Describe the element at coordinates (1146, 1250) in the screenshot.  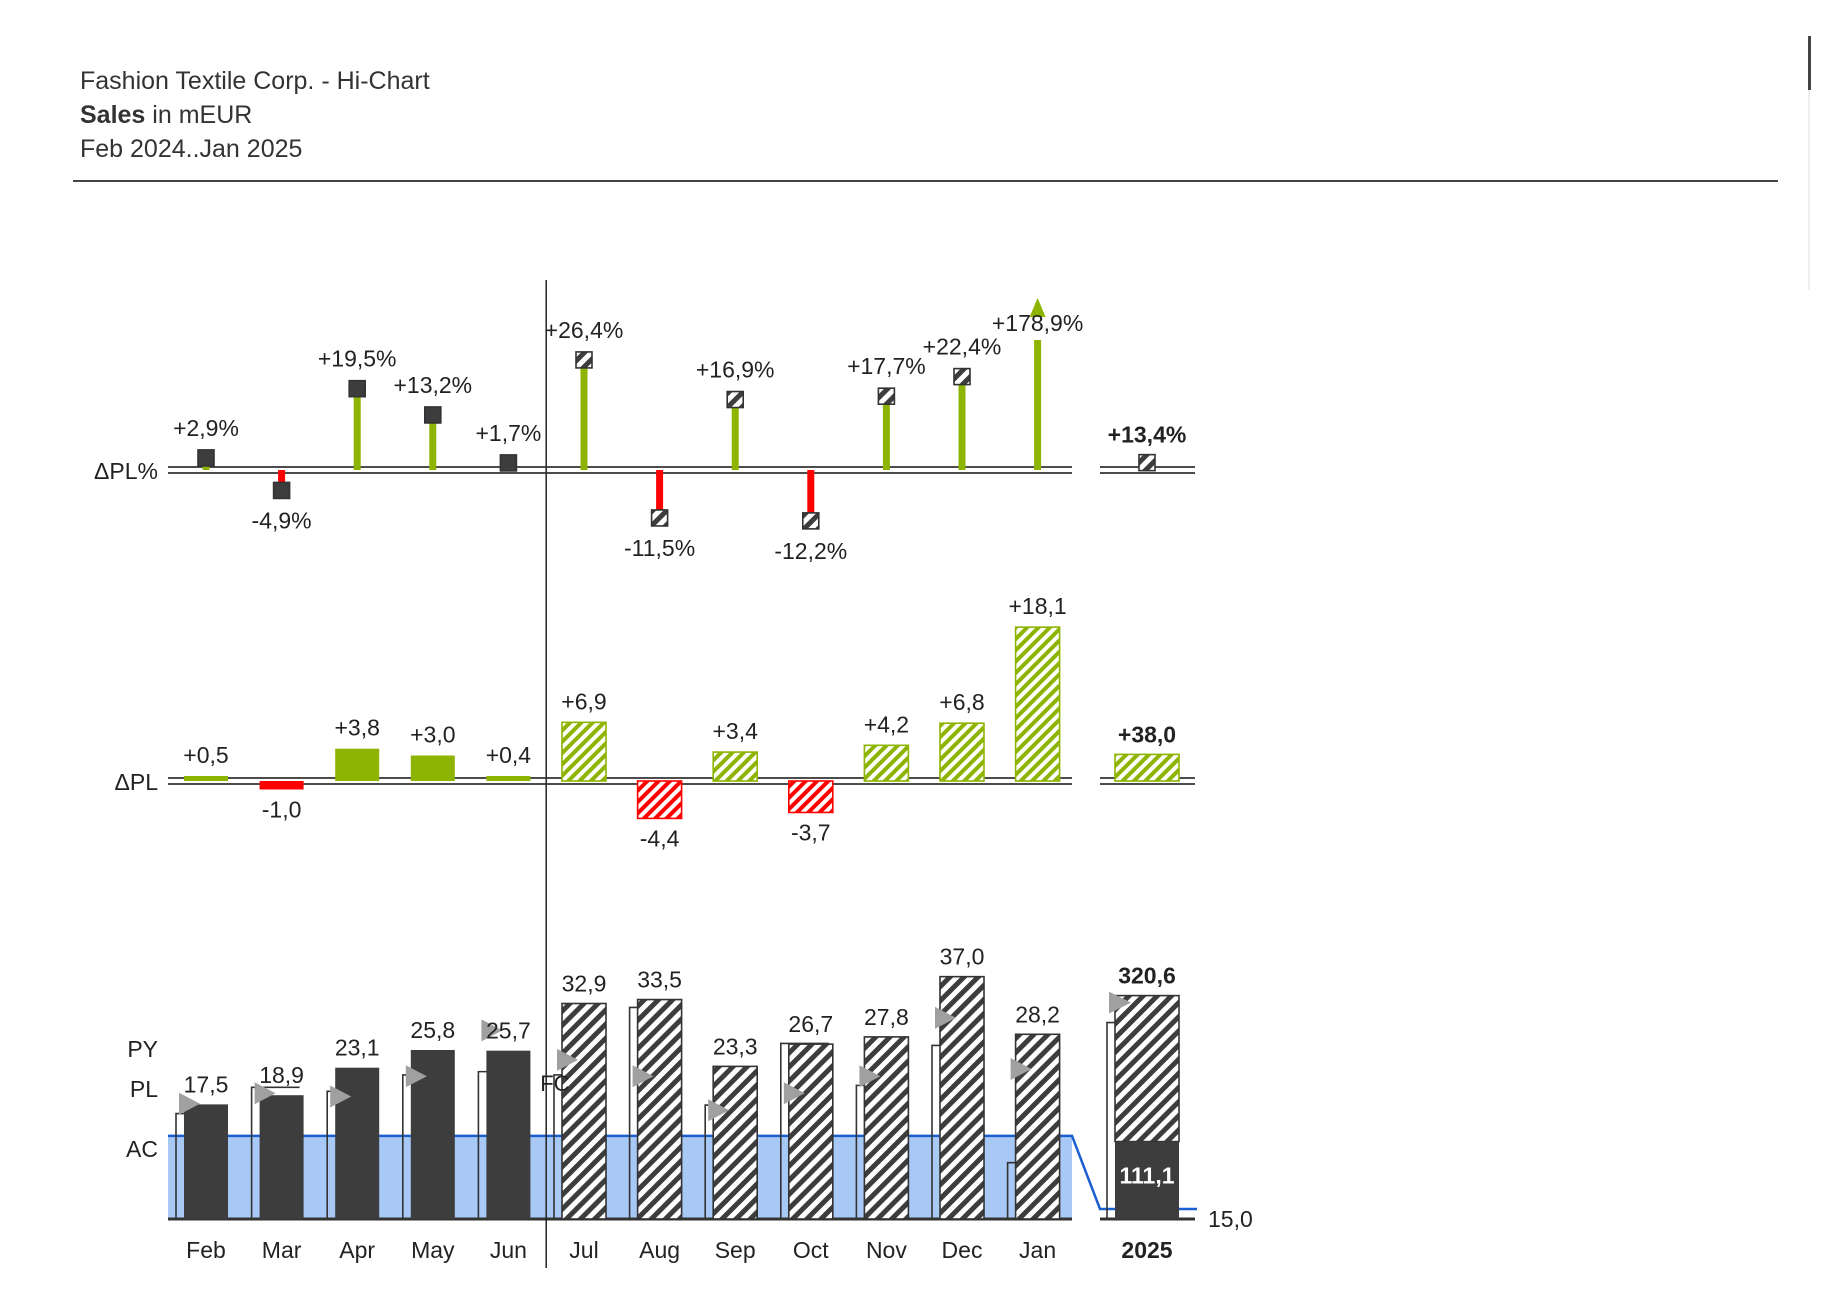
I see `total-category-label: 2025` at that location.